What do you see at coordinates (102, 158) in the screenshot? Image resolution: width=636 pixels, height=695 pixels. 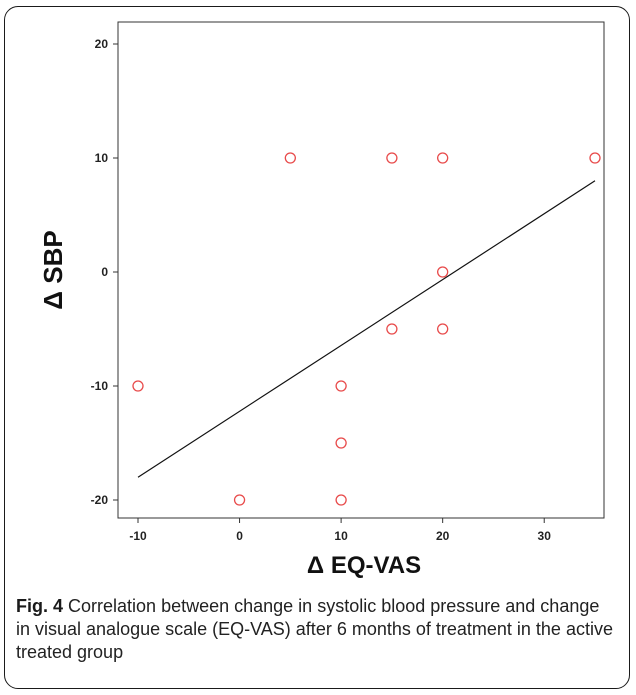 I see `y-tick-label: 10` at bounding box center [102, 158].